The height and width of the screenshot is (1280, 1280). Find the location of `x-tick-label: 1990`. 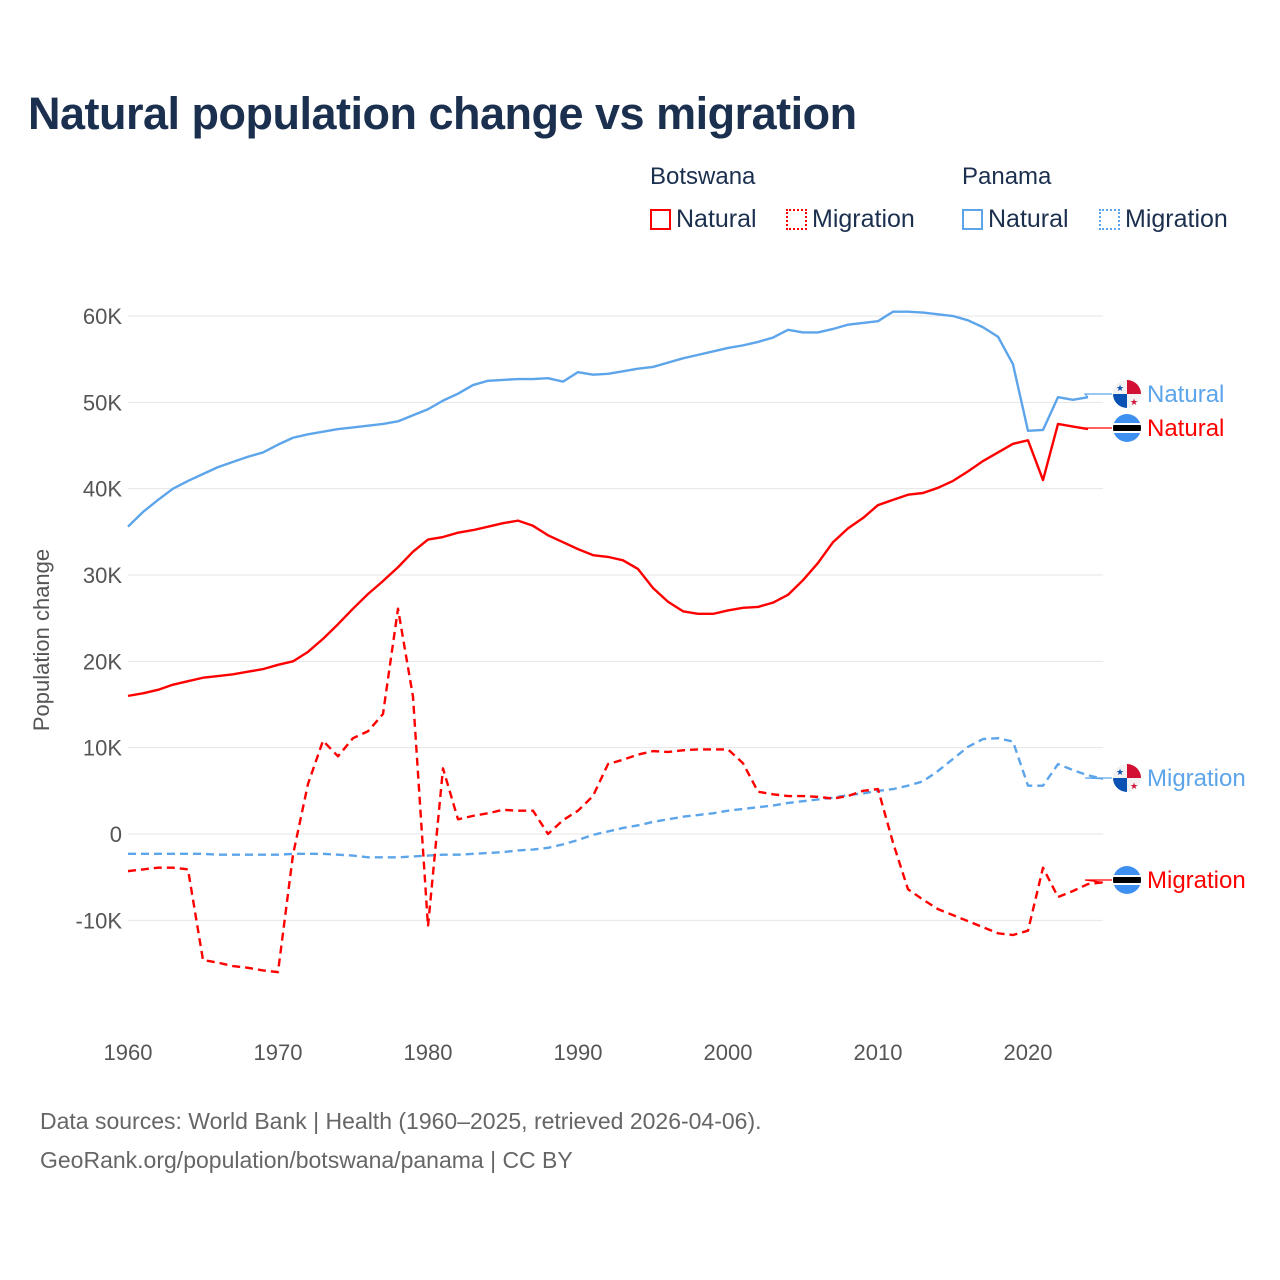

x-tick-label: 1990 is located at coordinates (578, 1052).